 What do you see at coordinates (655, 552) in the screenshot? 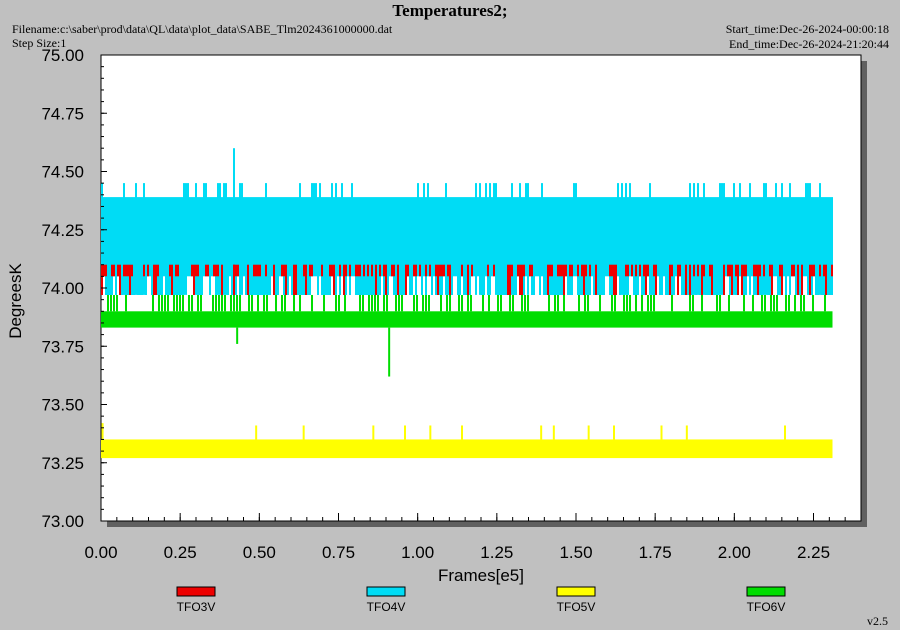
I see `x-tick-label: 1.75` at bounding box center [655, 552].